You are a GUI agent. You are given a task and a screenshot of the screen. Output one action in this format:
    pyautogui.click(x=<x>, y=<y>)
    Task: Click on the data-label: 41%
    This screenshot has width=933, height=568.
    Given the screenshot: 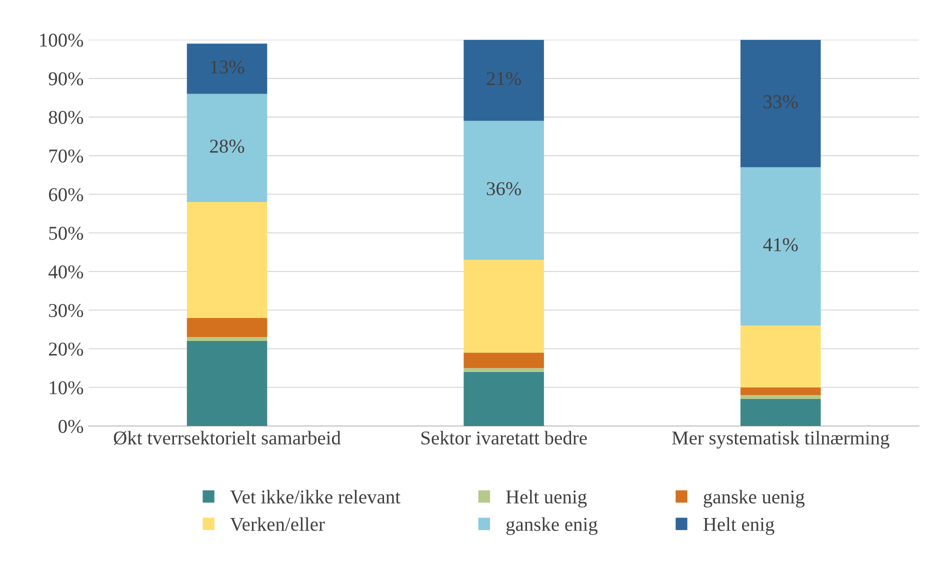 What is the action you would take?
    pyautogui.click(x=780, y=245)
    